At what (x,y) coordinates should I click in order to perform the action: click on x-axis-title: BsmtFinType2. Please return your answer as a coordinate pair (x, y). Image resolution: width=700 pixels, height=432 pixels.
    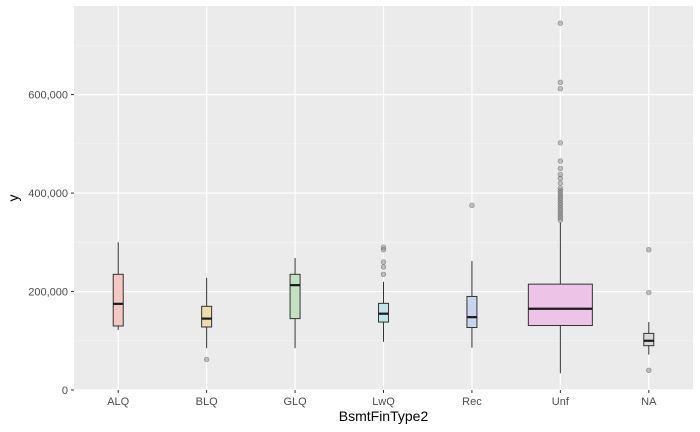
    Looking at the image, I should click on (384, 416).